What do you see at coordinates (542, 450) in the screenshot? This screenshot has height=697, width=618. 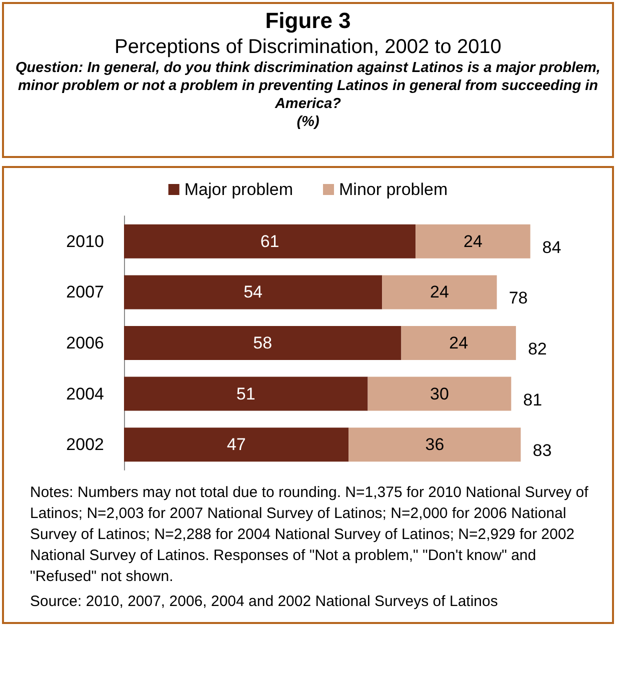 I see `total-label: 83` at bounding box center [542, 450].